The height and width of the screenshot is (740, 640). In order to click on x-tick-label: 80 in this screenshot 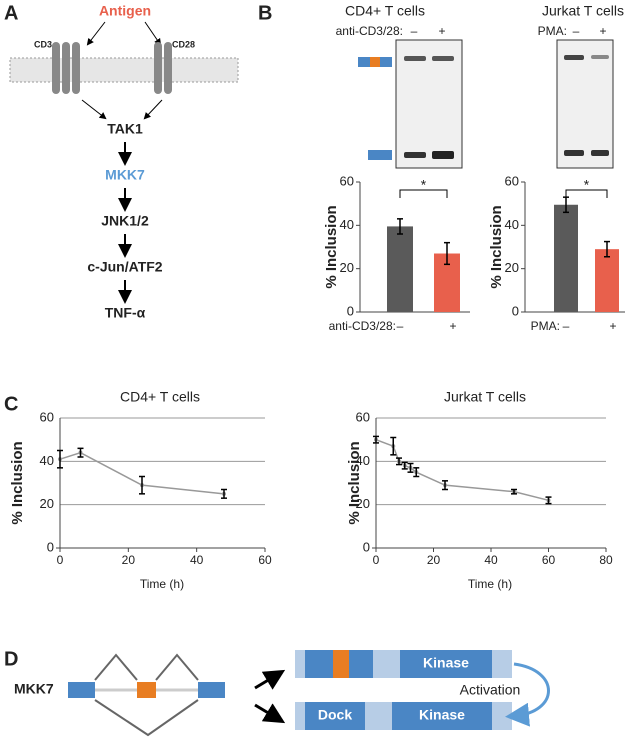, I will do `click(606, 560)`.